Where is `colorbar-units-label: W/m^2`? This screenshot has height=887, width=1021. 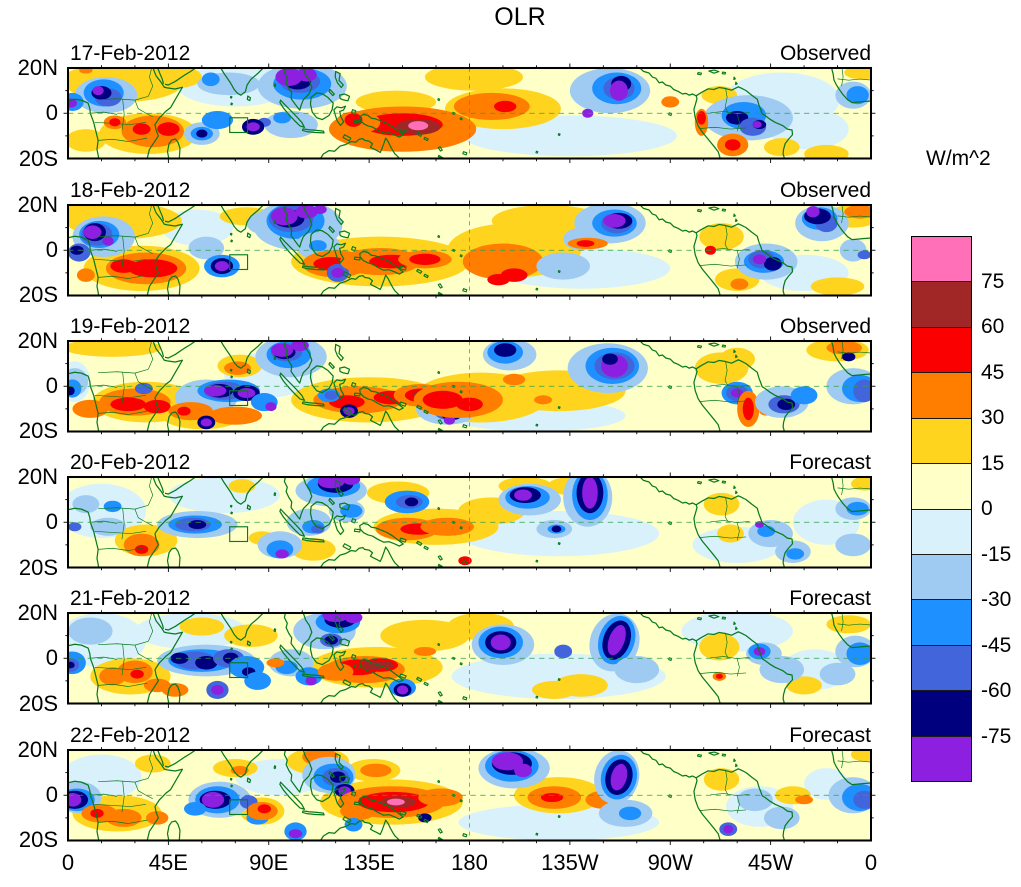
colorbar-units-label: W/m^2 is located at coordinates (958, 158).